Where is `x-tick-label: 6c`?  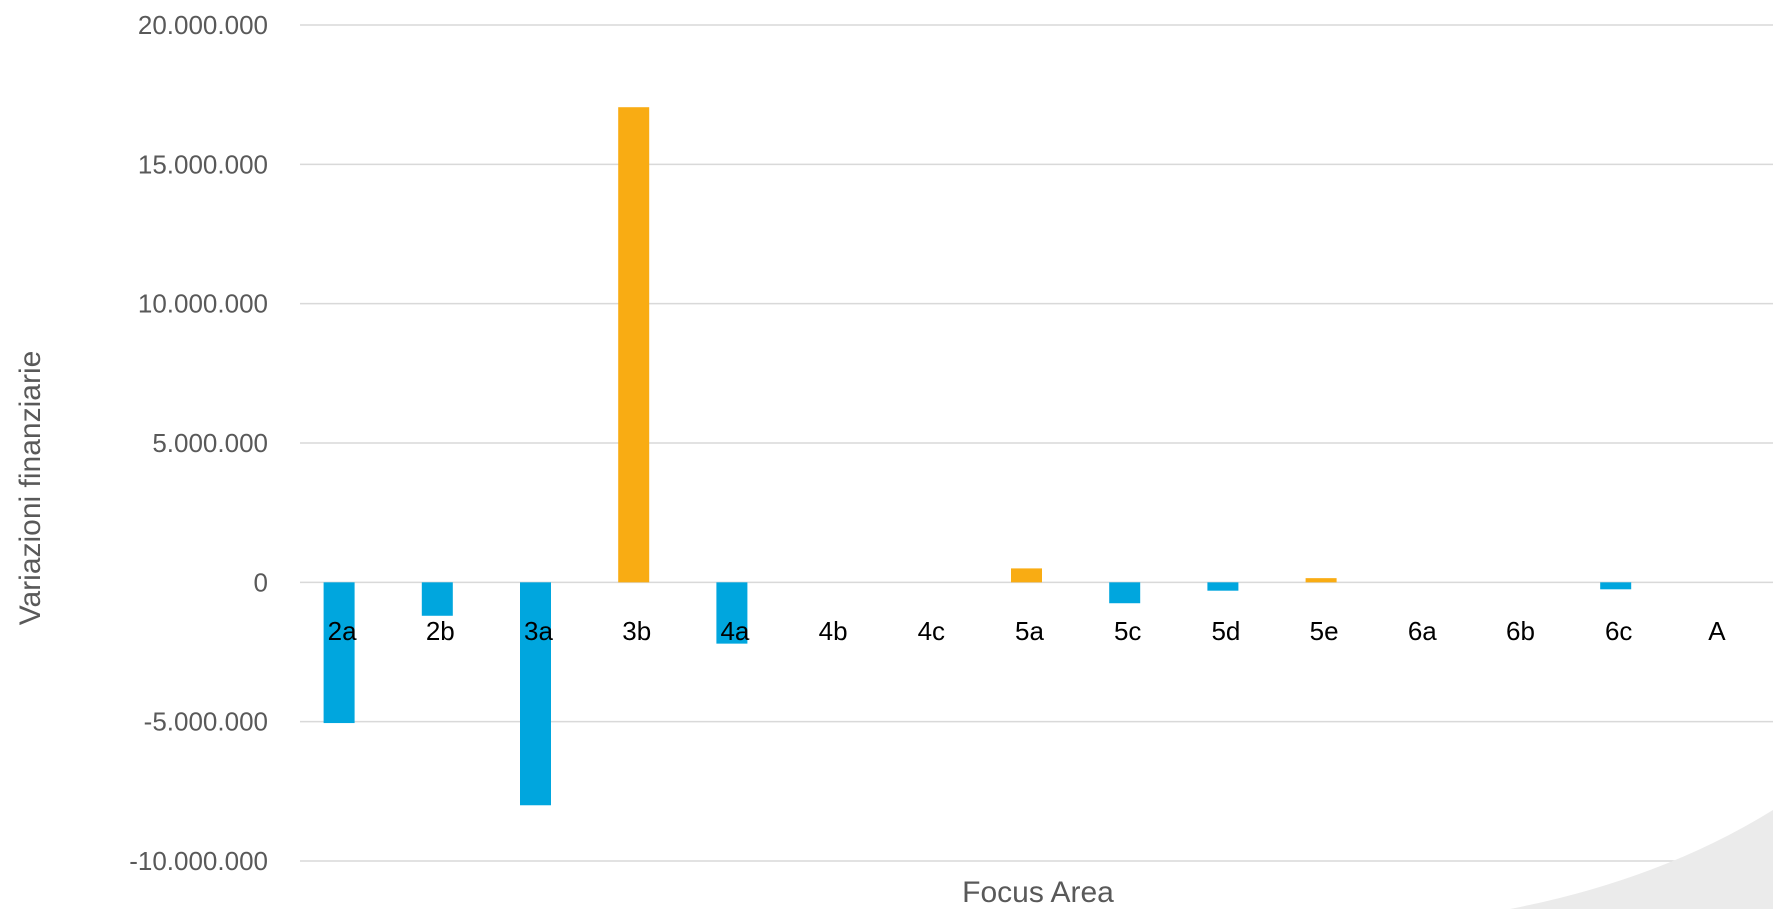 x-tick-label: 6c is located at coordinates (1618, 631).